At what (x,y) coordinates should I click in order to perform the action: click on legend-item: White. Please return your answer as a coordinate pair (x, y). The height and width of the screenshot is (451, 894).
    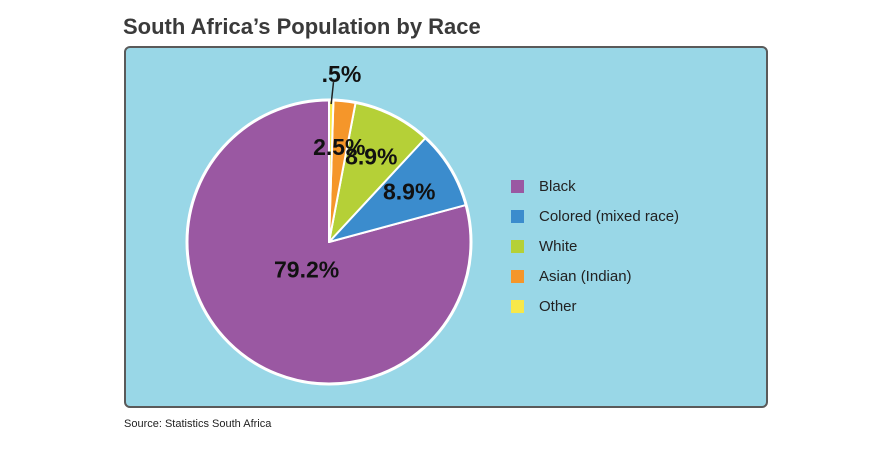
    Looking at the image, I should click on (595, 246).